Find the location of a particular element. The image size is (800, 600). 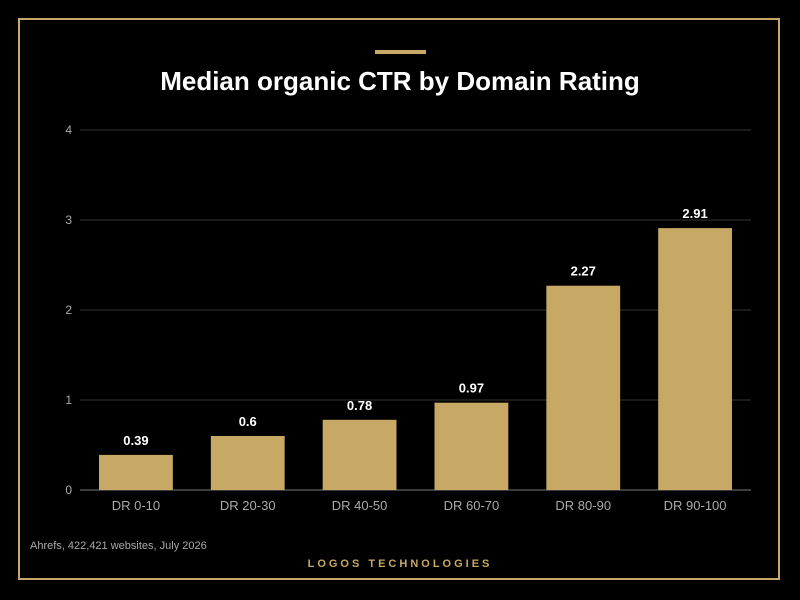

x-tick-label: DR 60-70 is located at coordinates (472, 505).